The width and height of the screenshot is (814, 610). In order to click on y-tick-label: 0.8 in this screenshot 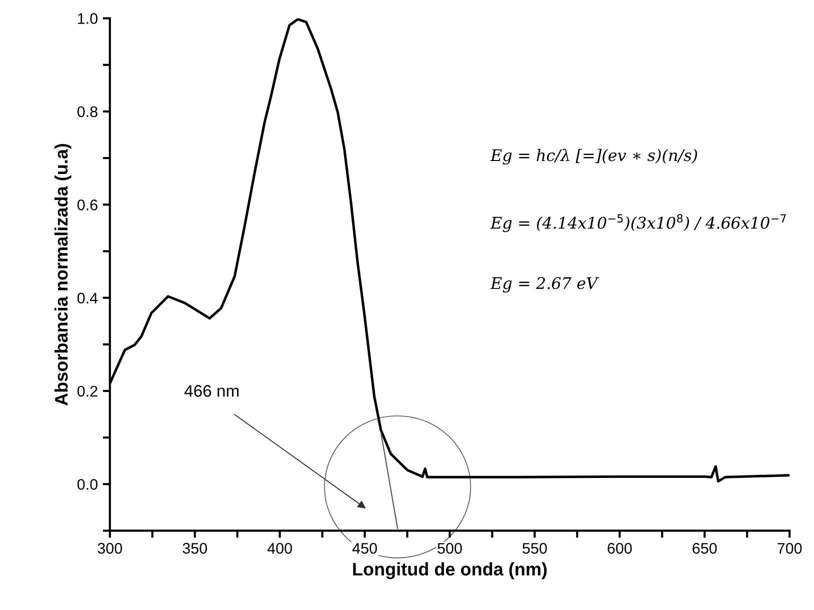, I will do `click(87, 112)`.